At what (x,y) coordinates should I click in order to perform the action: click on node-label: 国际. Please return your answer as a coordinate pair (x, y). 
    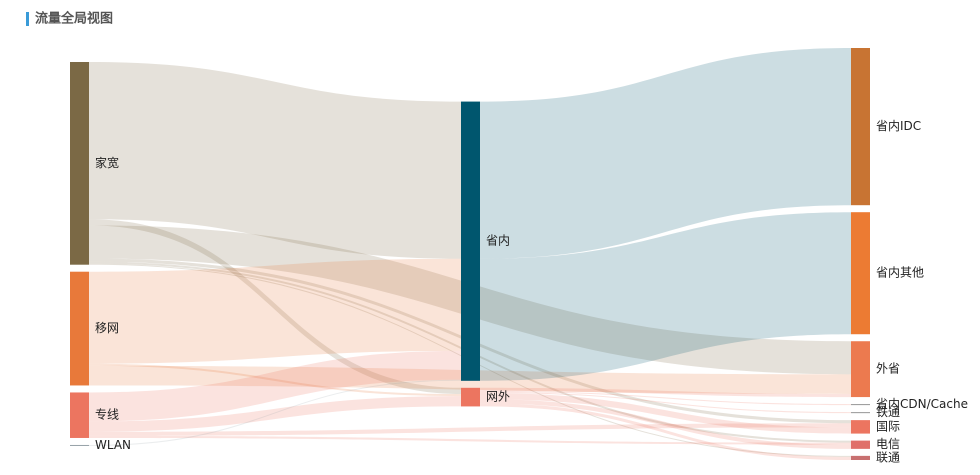
    Looking at the image, I should click on (888, 426).